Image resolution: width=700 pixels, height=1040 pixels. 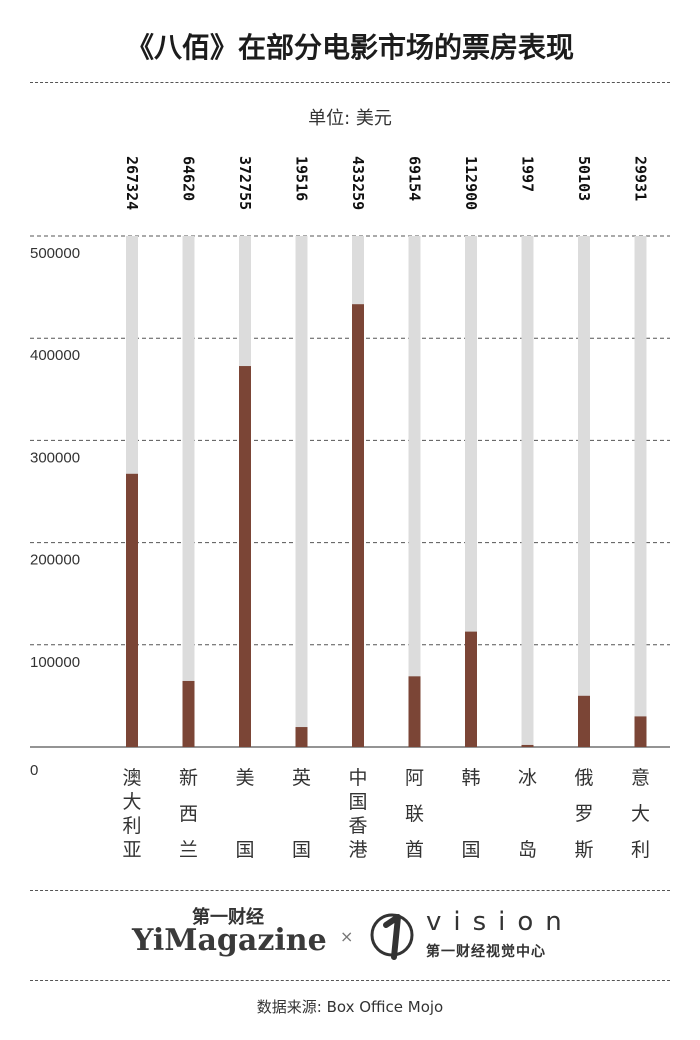 I want to click on logo-area: 第一财经 YiMagazine × vision 第一财经视觉中心, so click(x=350, y=935).